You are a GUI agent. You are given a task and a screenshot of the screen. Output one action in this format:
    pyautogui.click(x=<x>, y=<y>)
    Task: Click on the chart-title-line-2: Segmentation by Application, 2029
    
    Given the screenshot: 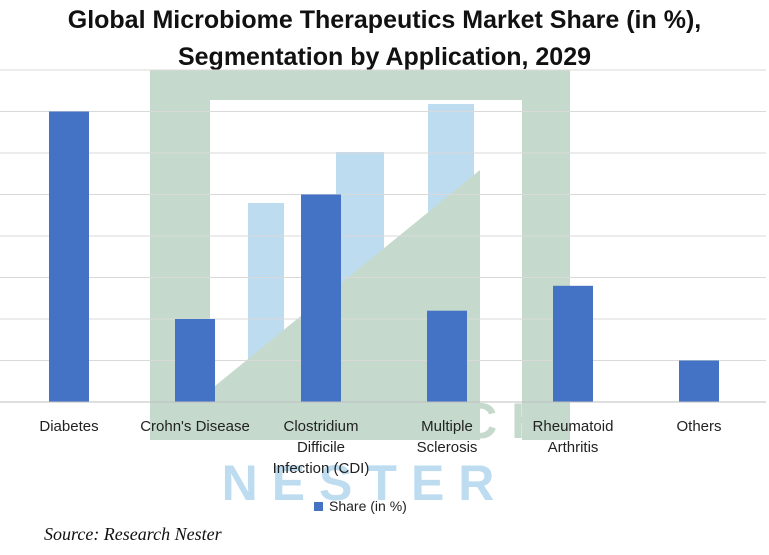 What is the action you would take?
    pyautogui.click(x=384, y=57)
    